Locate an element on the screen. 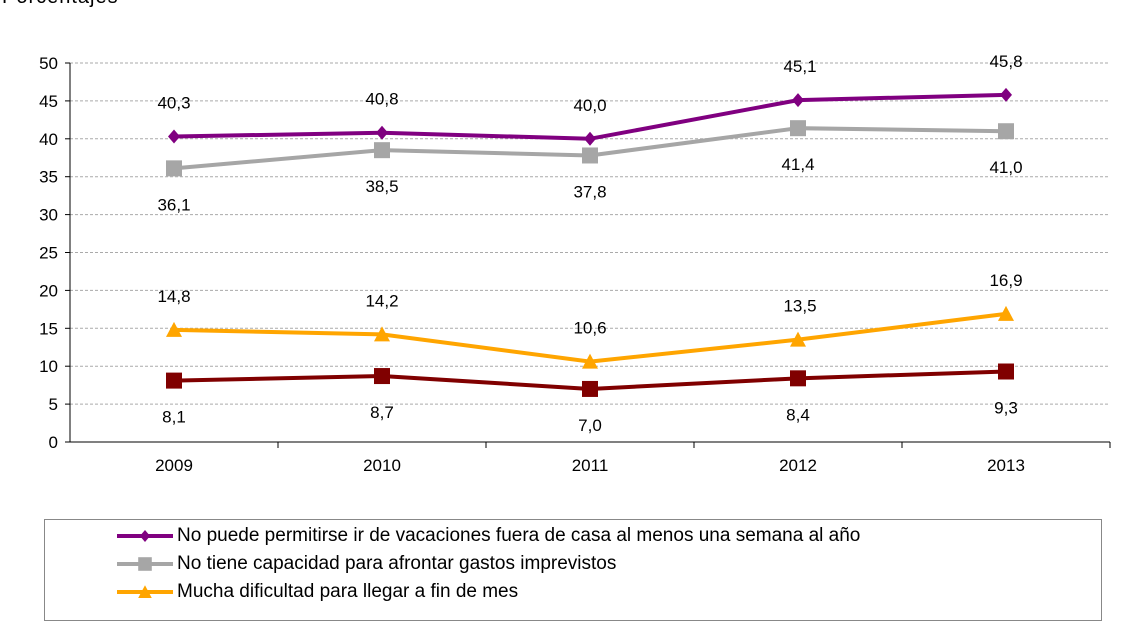  y-tick-label: 50 is located at coordinates (48, 63).